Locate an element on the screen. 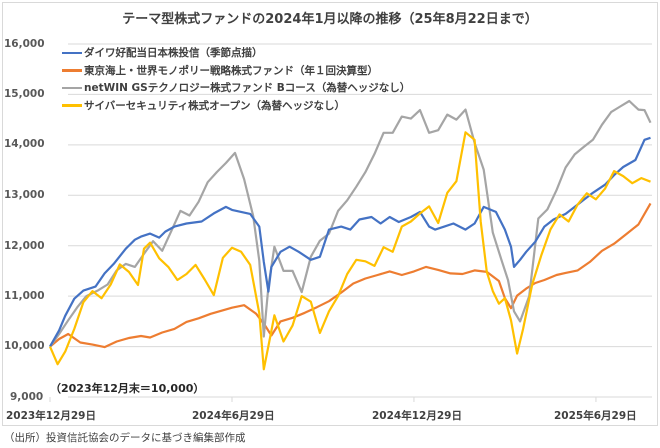  legend-label: サイバーセキュリティ株式オープン（為替ヘッジなし） is located at coordinates (215, 105).